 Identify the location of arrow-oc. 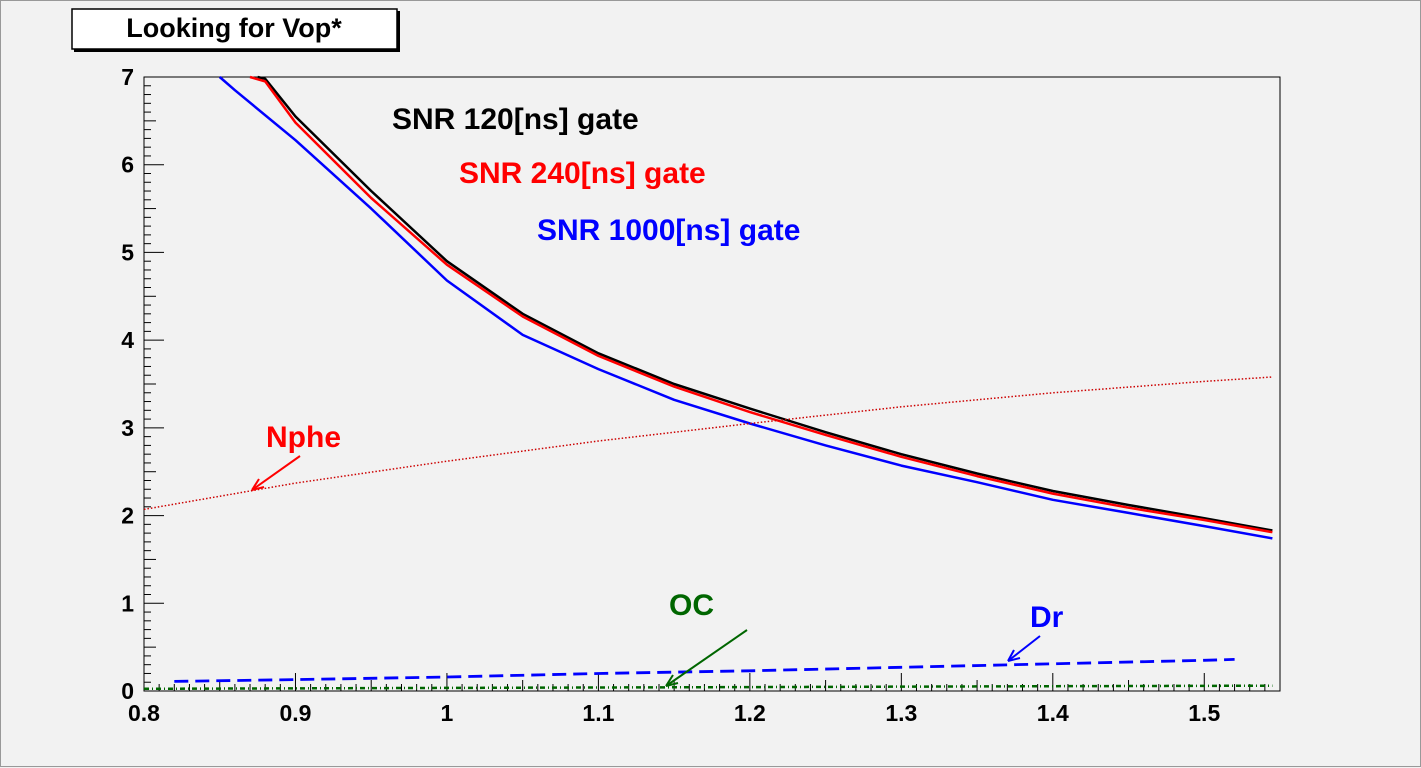
(706, 658).